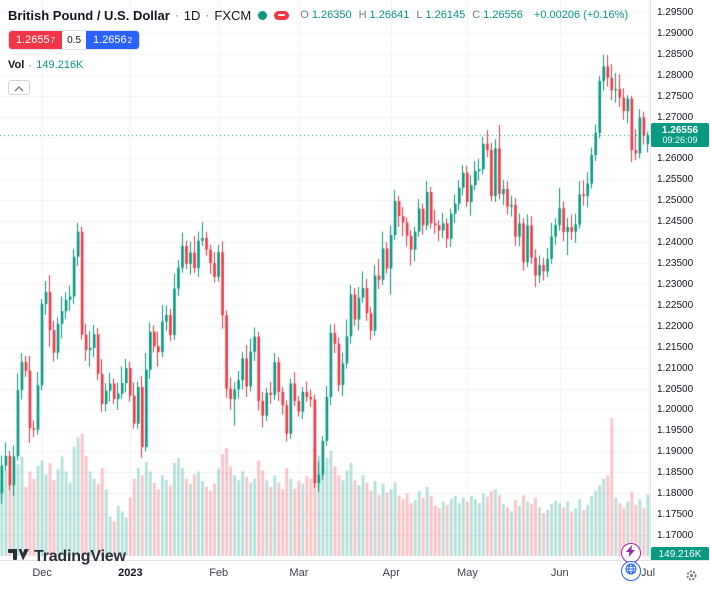 The height and width of the screenshot is (600, 710). What do you see at coordinates (680, 139) in the screenshot?
I see `bar-countdown: 09:26:09` at bounding box center [680, 139].